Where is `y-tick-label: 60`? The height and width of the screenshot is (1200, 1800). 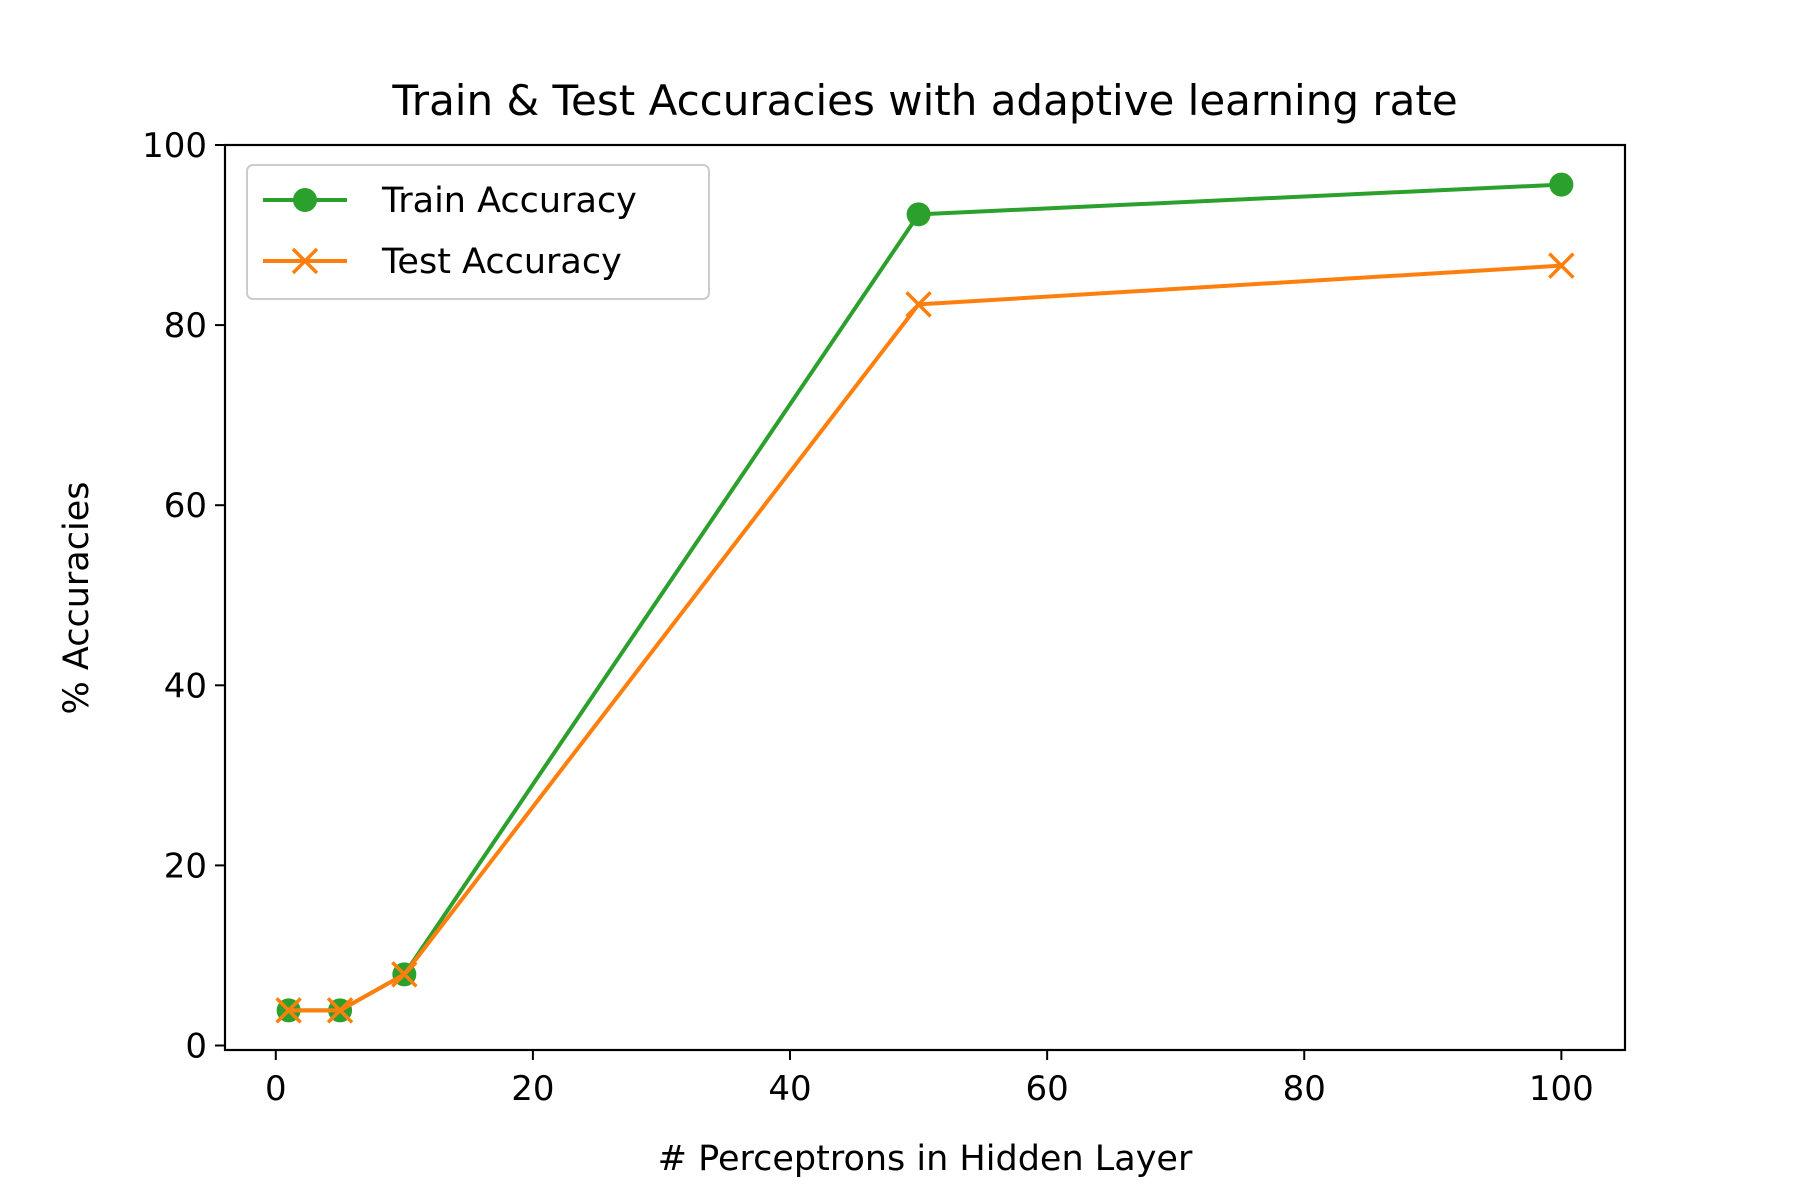 y-tick-label: 60 is located at coordinates (185, 506).